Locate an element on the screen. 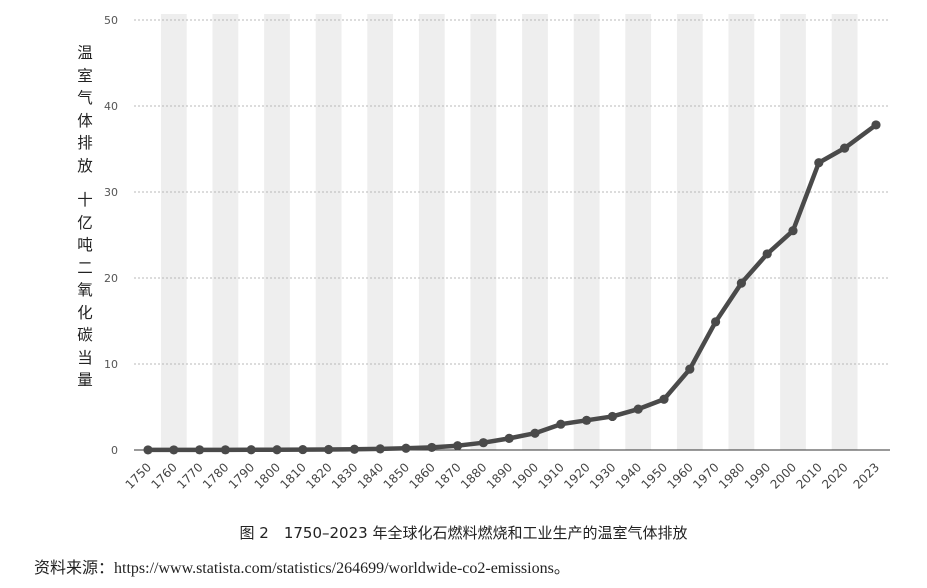  x-tick-label: 2000 is located at coordinates (783, 475).